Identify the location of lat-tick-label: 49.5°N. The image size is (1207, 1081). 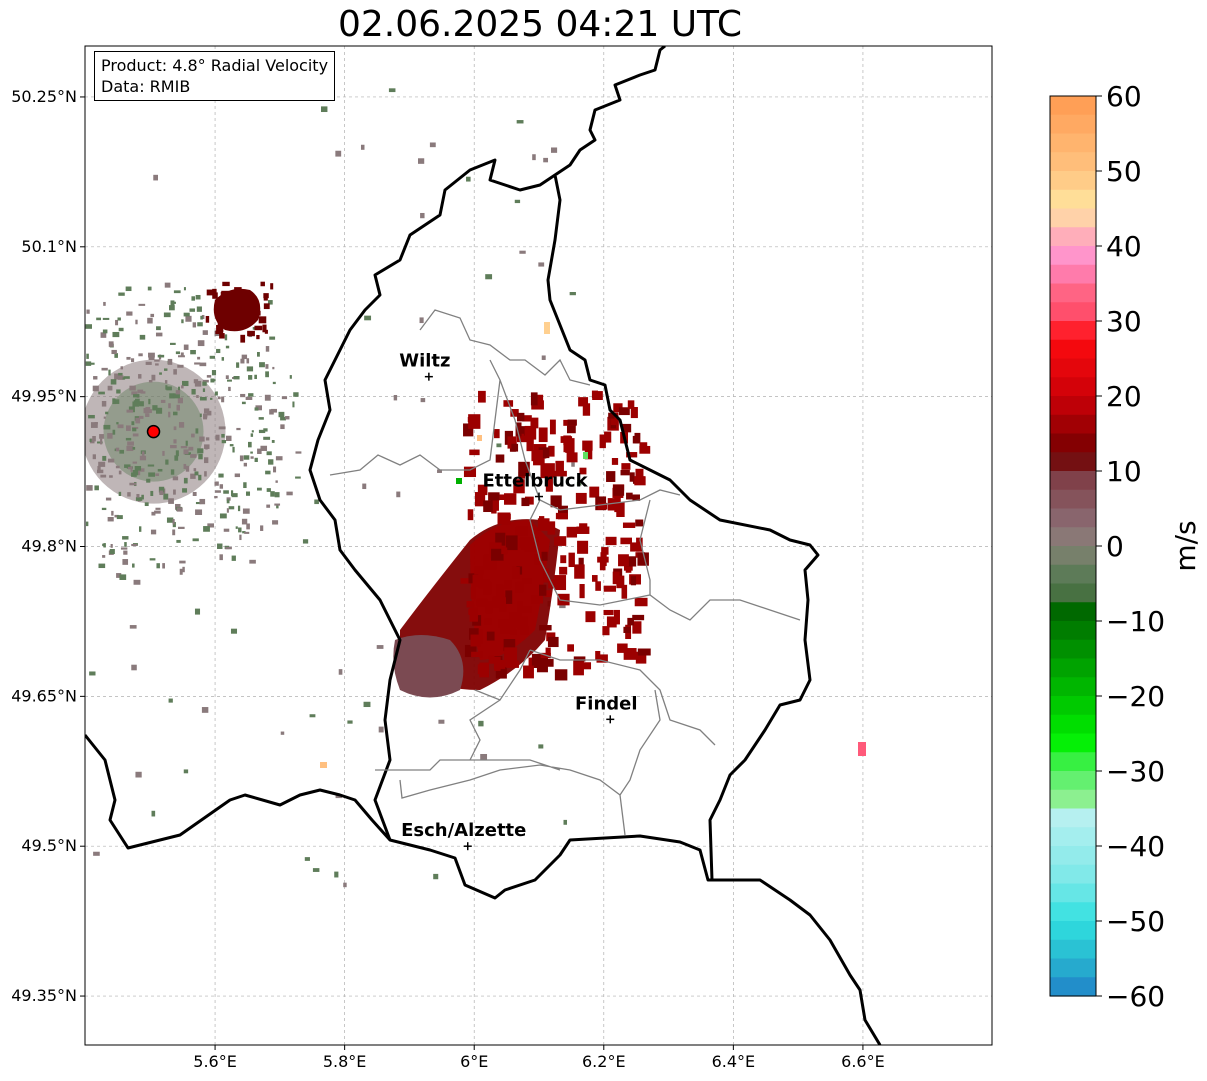
(49, 845).